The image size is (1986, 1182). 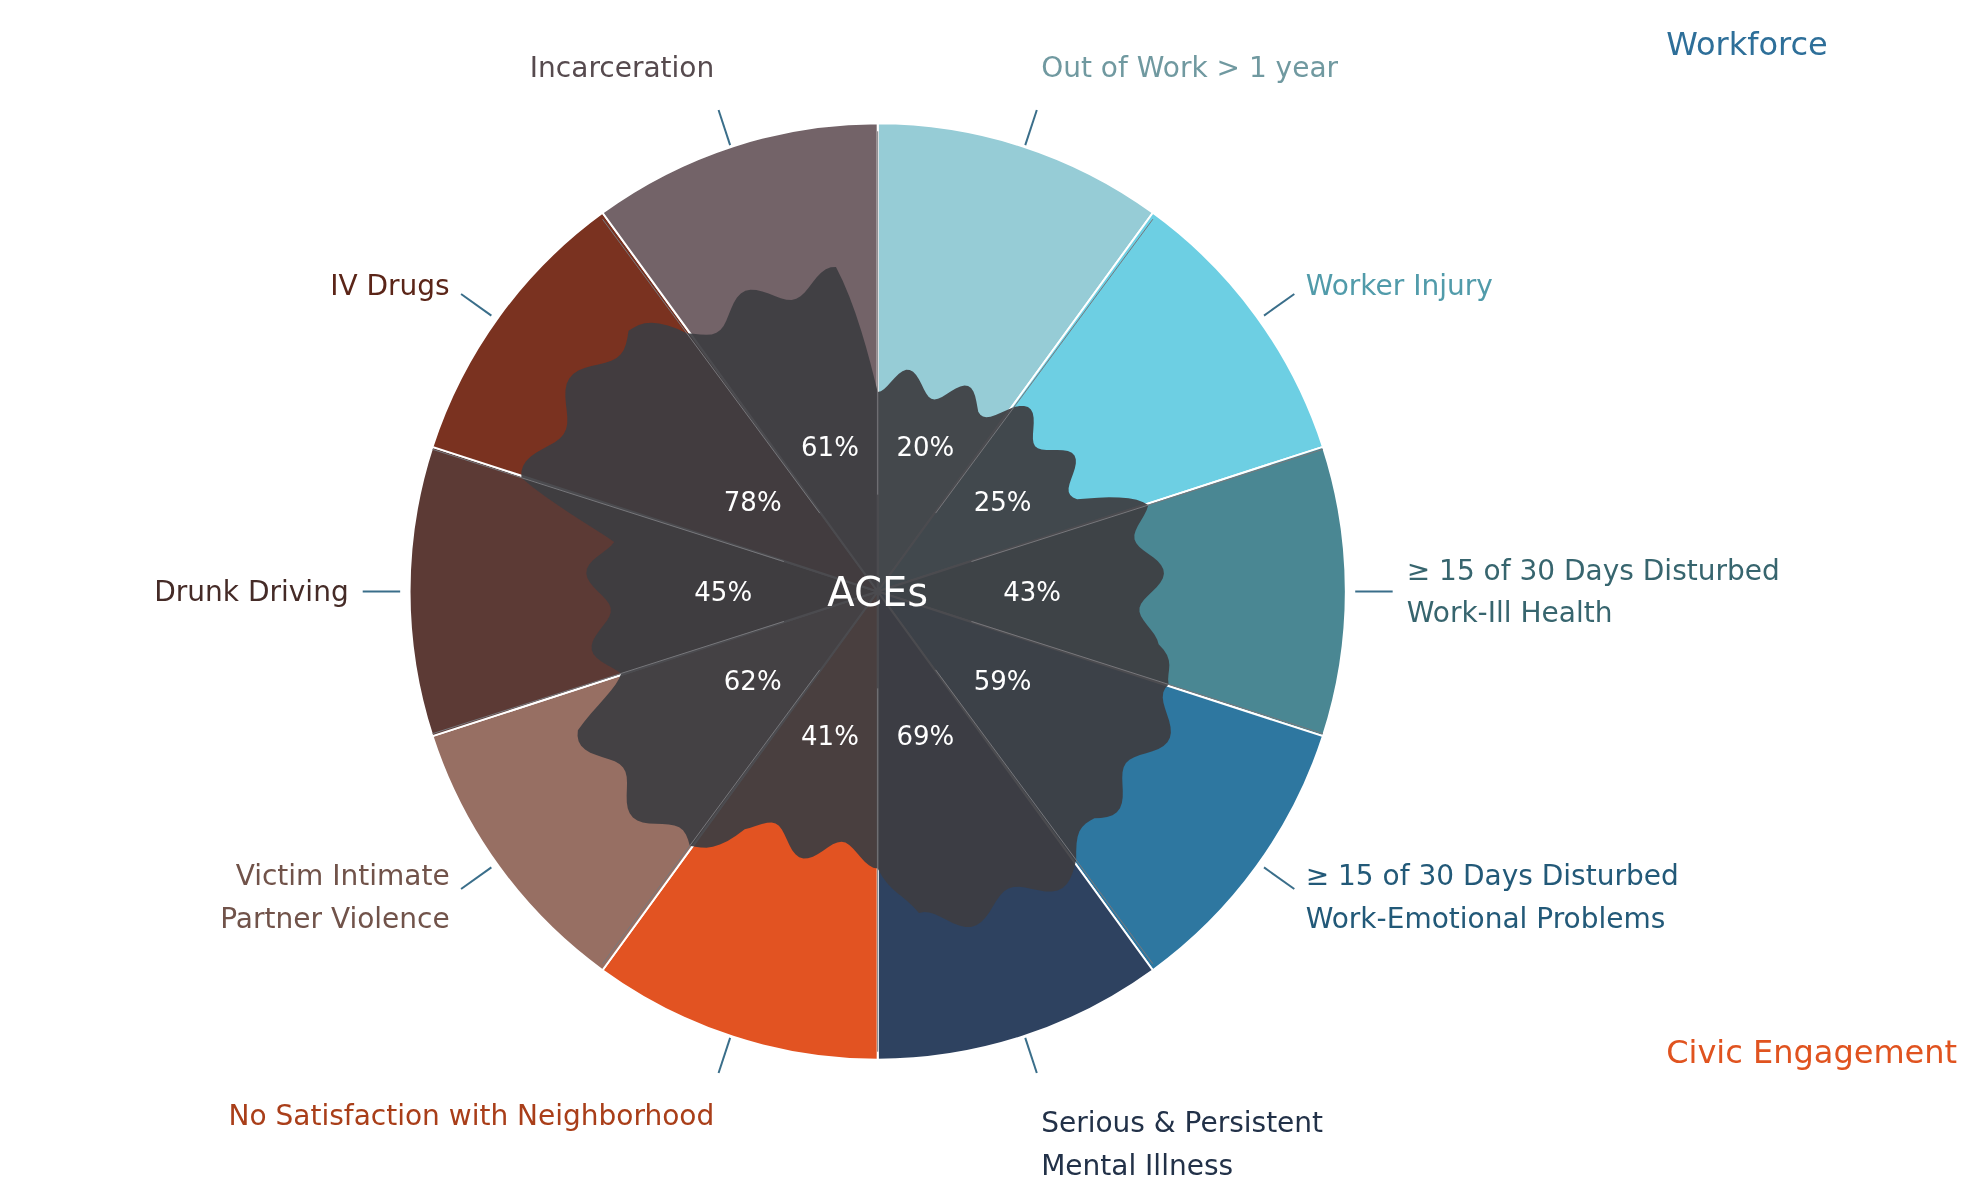 What do you see at coordinates (878, 591) in the screenshot?
I see `text: ACEs` at bounding box center [878, 591].